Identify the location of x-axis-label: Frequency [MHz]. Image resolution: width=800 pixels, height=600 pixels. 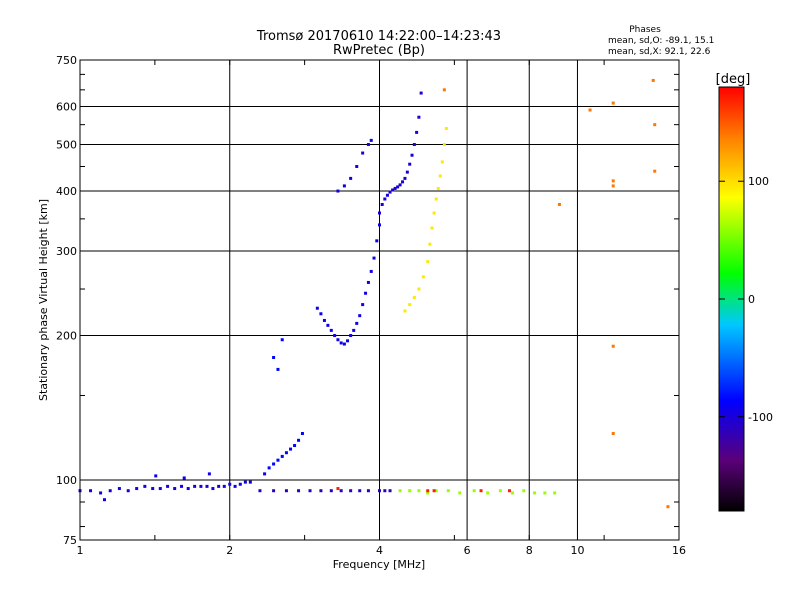
(379, 564).